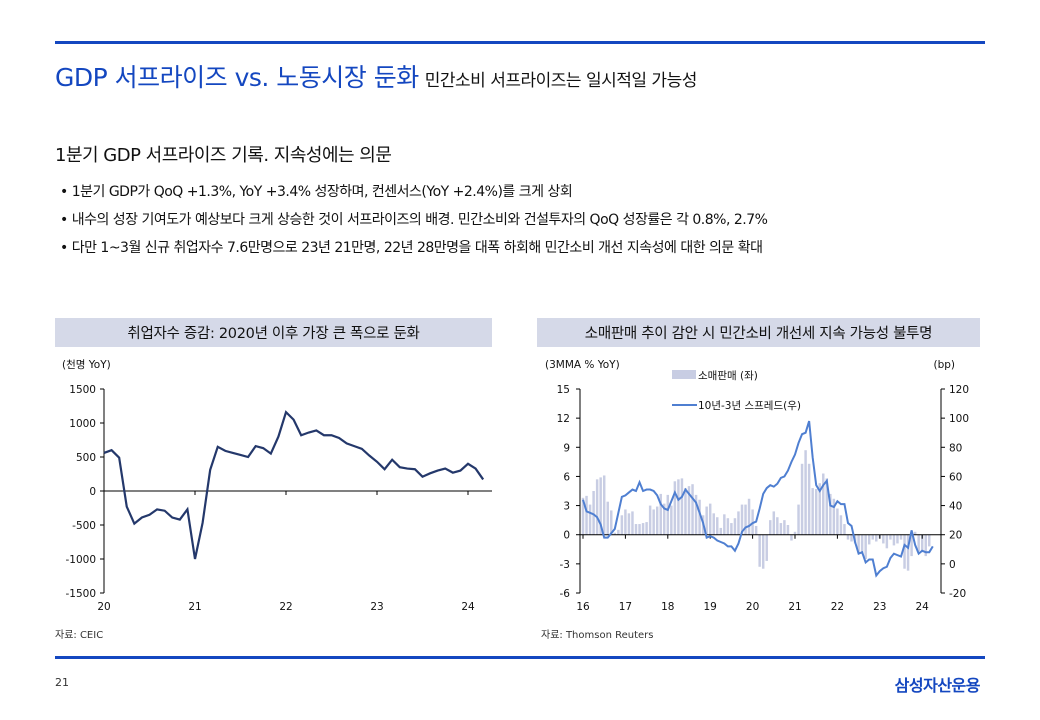 The height and width of the screenshot is (720, 1040). Describe the element at coordinates (955, 477) in the screenshot. I see `right-y2-tick-label: 60` at that location.